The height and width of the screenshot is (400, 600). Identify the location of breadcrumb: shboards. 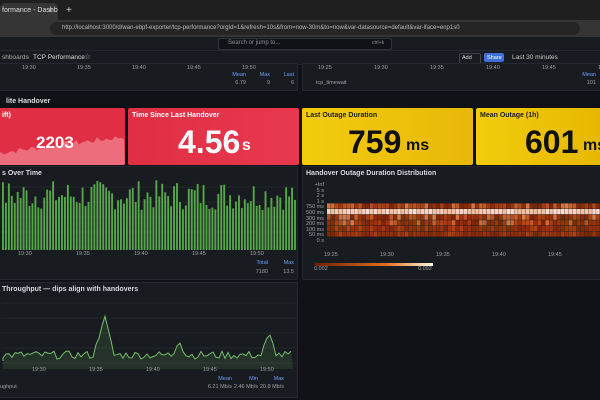
(15, 57).